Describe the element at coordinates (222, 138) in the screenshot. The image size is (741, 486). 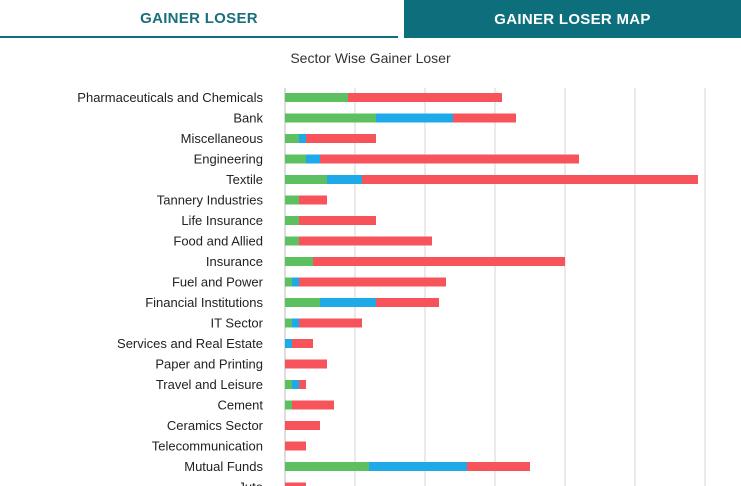
I see `category-label: Miscellaneous` at that location.